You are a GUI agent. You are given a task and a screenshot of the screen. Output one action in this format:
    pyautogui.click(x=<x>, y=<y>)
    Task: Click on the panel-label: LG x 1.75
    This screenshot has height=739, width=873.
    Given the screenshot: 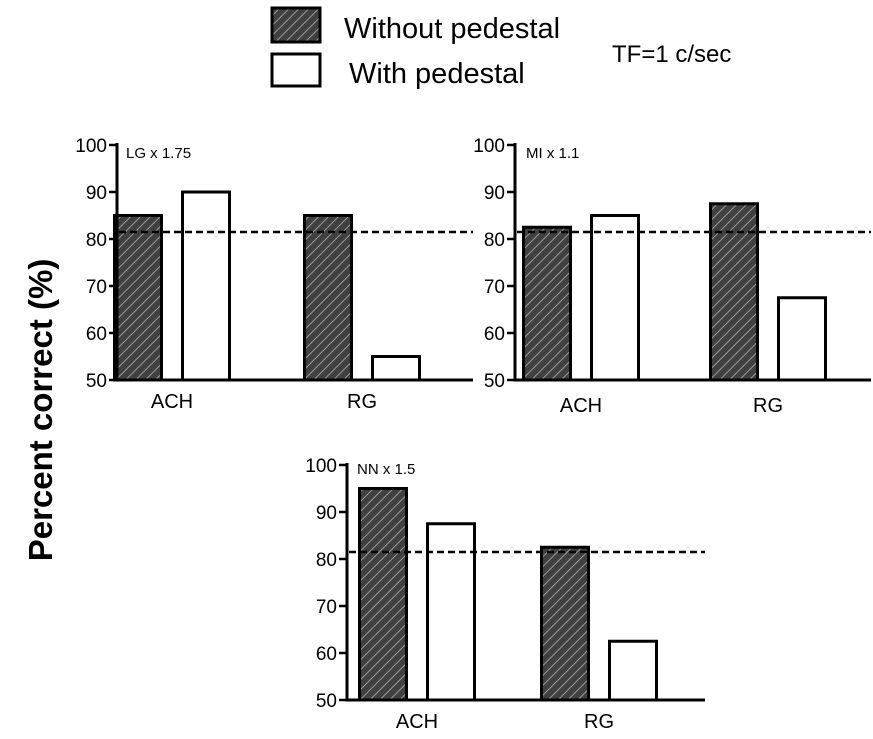 What is the action you would take?
    pyautogui.click(x=158, y=153)
    